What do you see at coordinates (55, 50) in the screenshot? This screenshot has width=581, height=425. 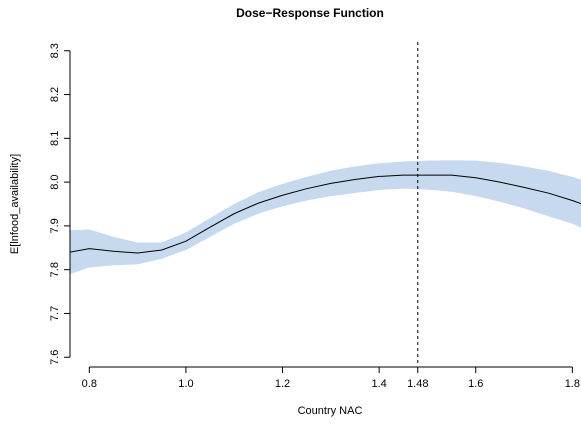 I see `y-tick-label: 8.3` at bounding box center [55, 50].